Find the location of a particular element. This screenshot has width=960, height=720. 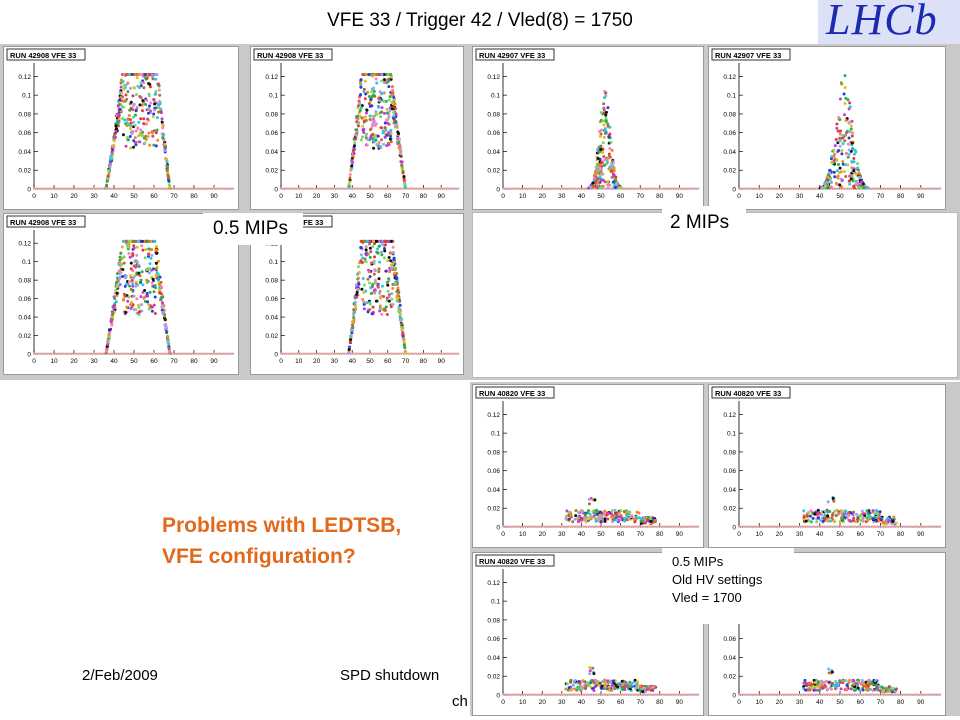

x-tick-label: 80 is located at coordinates (901, 196).